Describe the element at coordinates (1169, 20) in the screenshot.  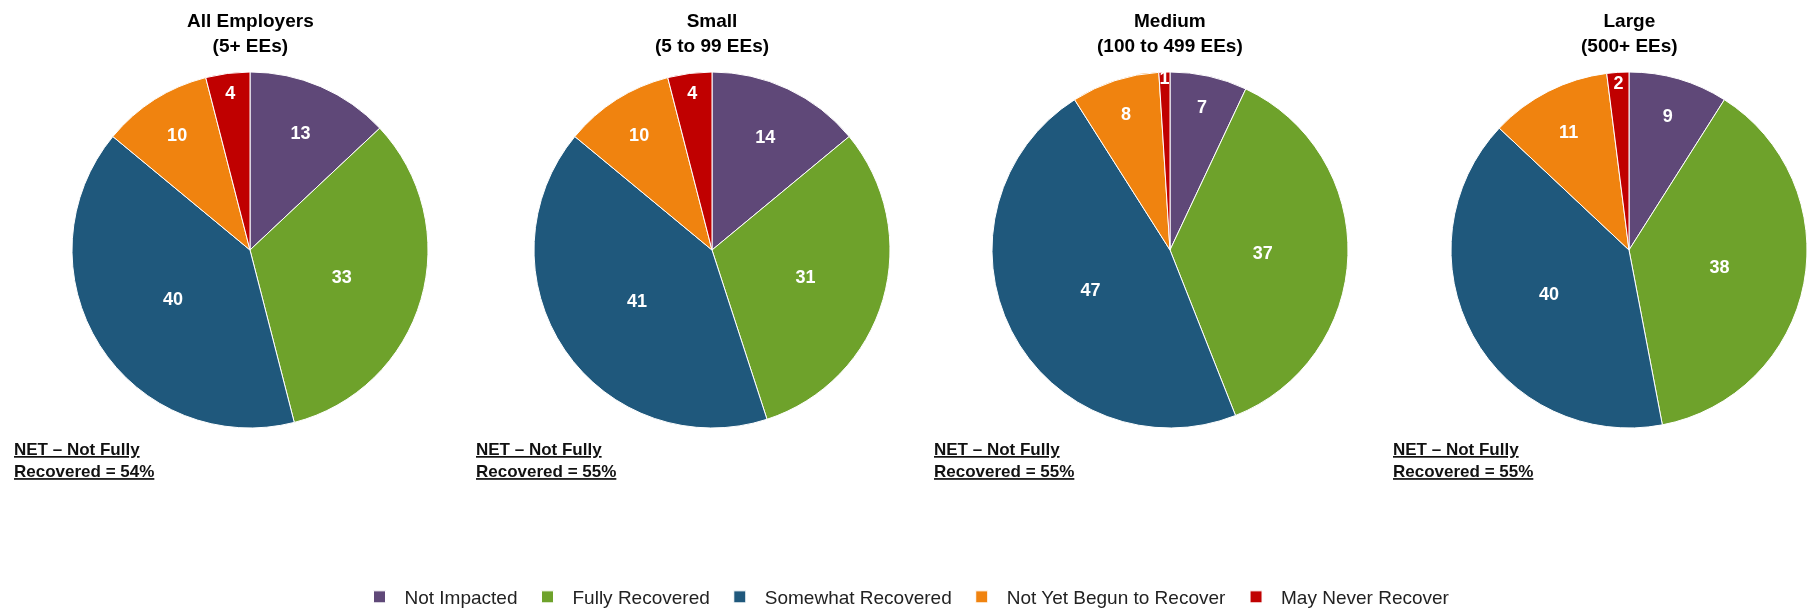
I see `chart-title: Medium` at that location.